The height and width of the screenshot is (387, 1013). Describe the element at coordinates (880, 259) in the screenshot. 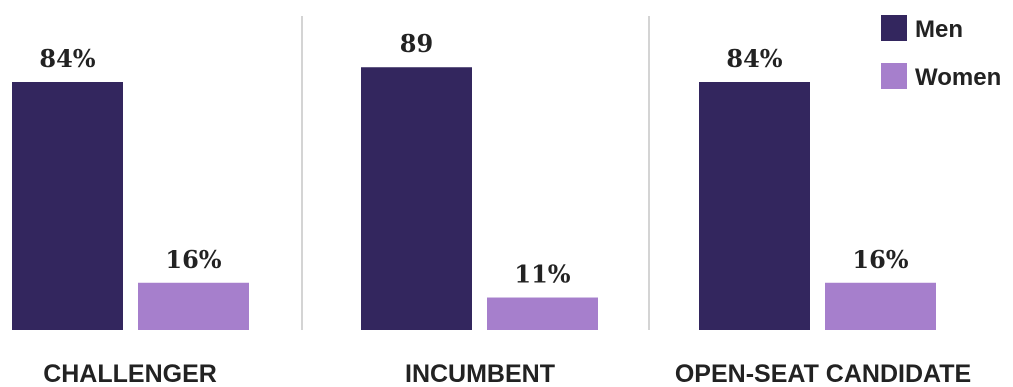

I see `value-label-open-seat-candidate-women: 16%` at that location.